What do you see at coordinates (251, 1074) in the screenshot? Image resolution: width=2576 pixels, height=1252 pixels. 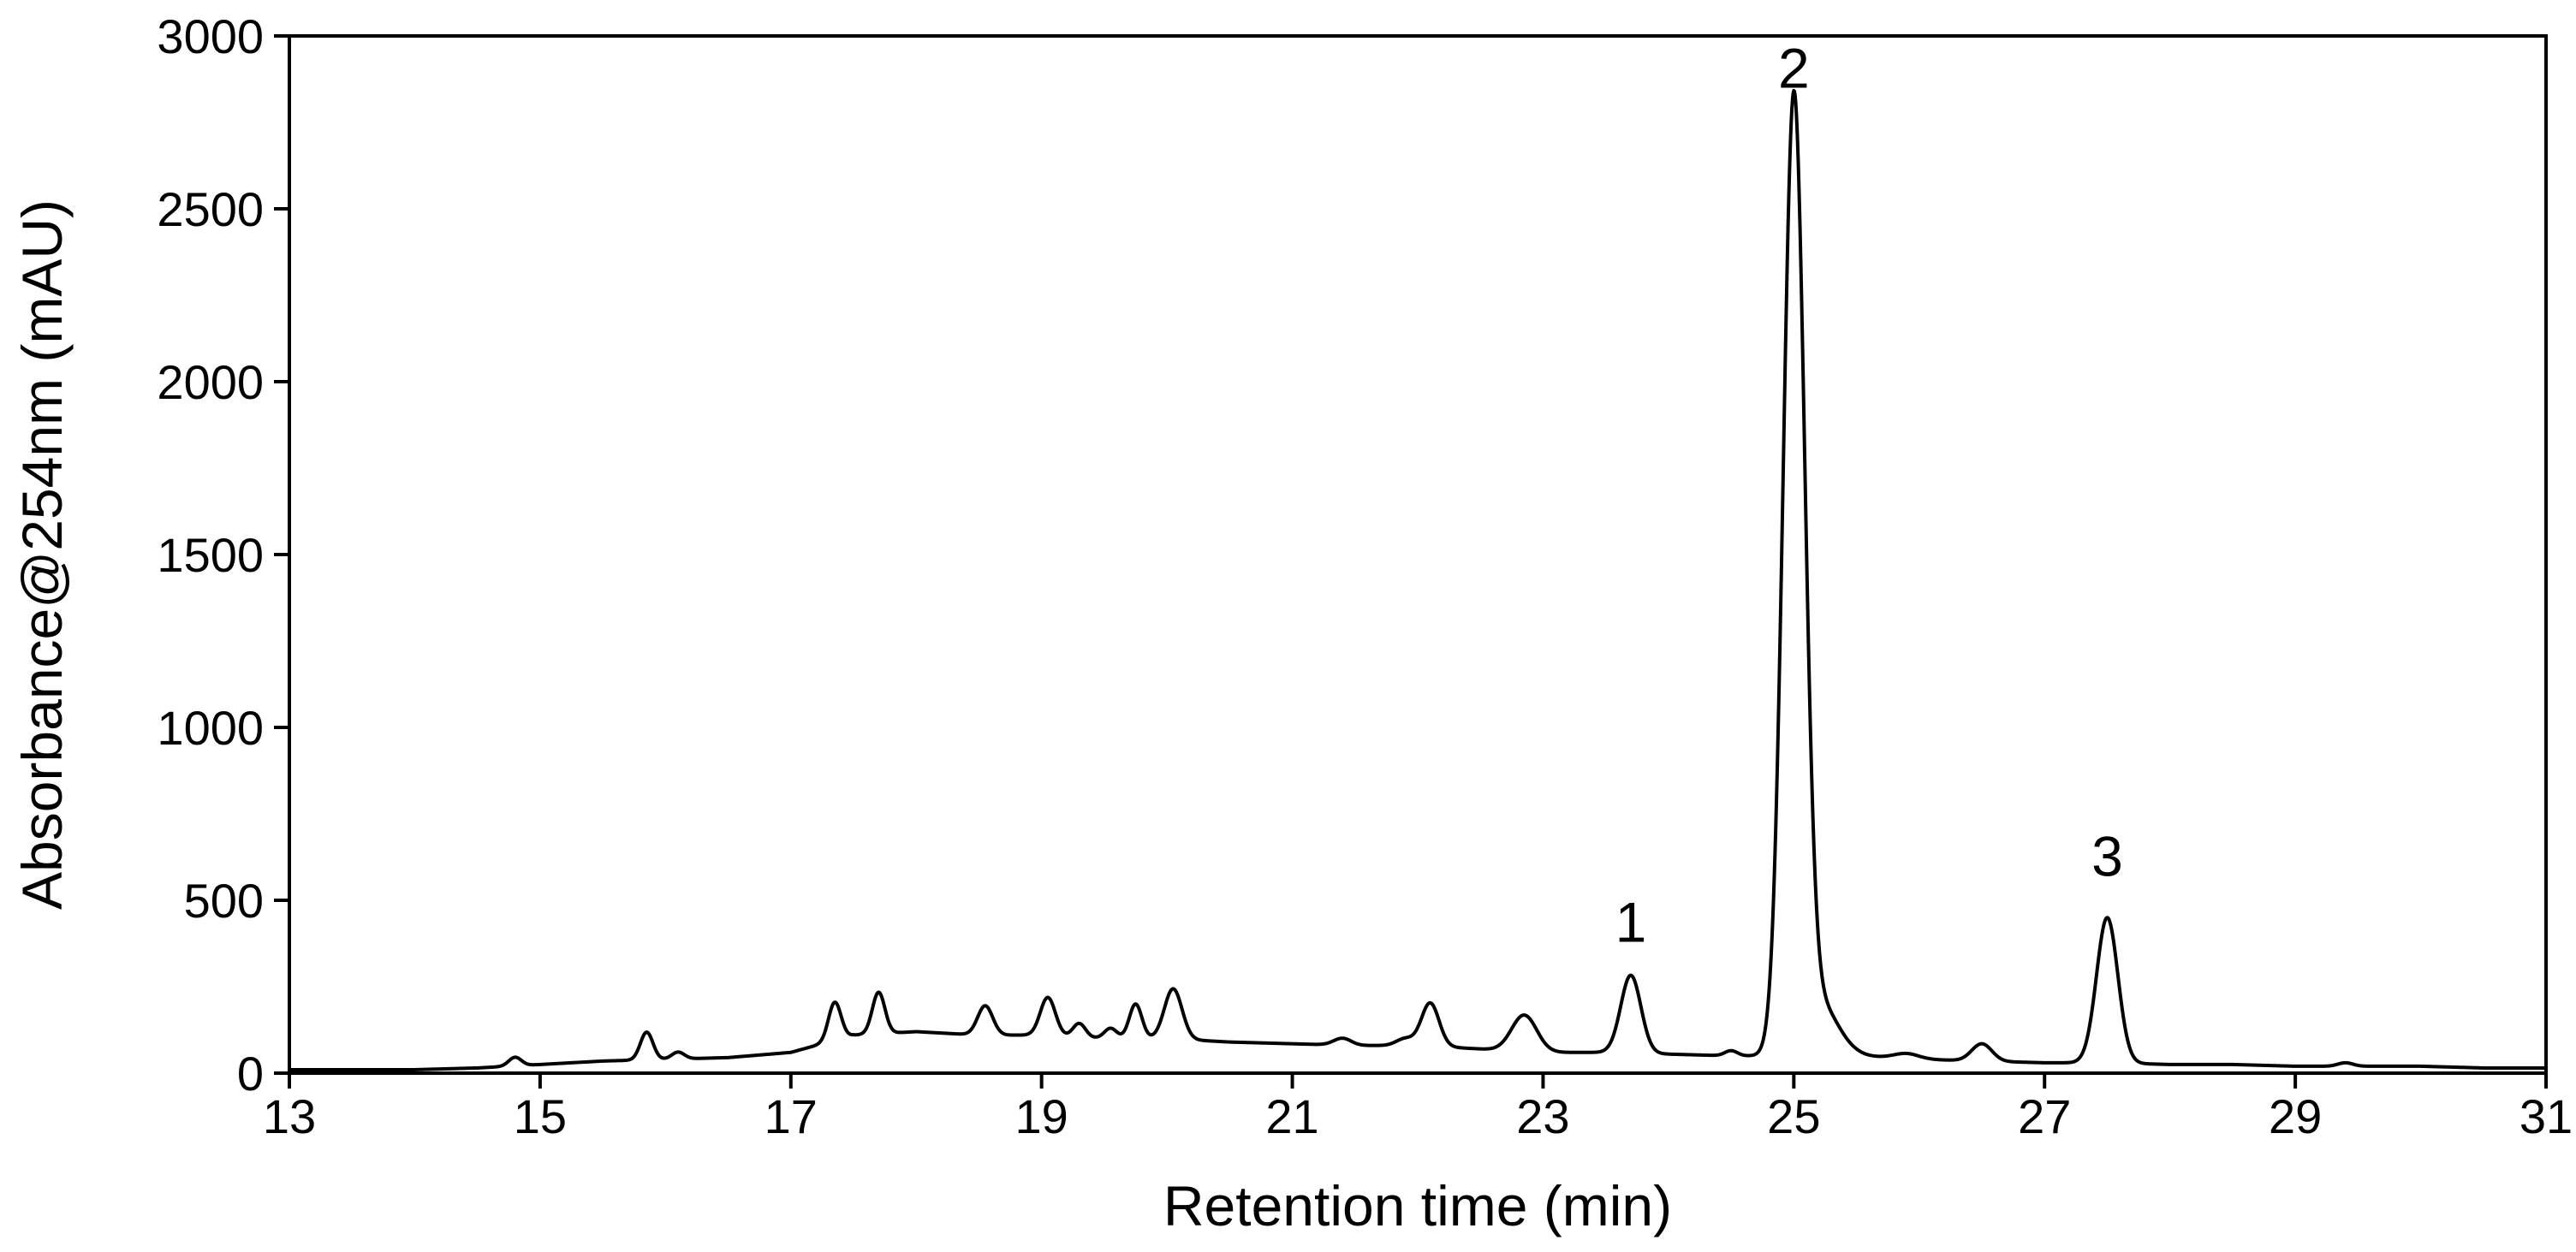 I see `y-tick-label: 0` at bounding box center [251, 1074].